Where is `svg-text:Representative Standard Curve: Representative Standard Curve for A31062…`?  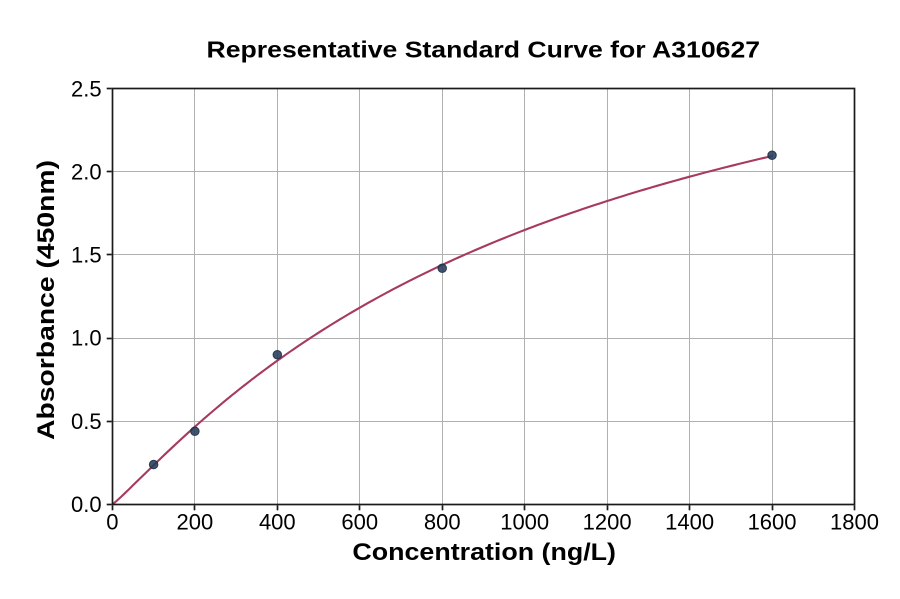 svg-text:Representative Standard Curve: Representative Standard Curve for A31062… is located at coordinates (484, 50).